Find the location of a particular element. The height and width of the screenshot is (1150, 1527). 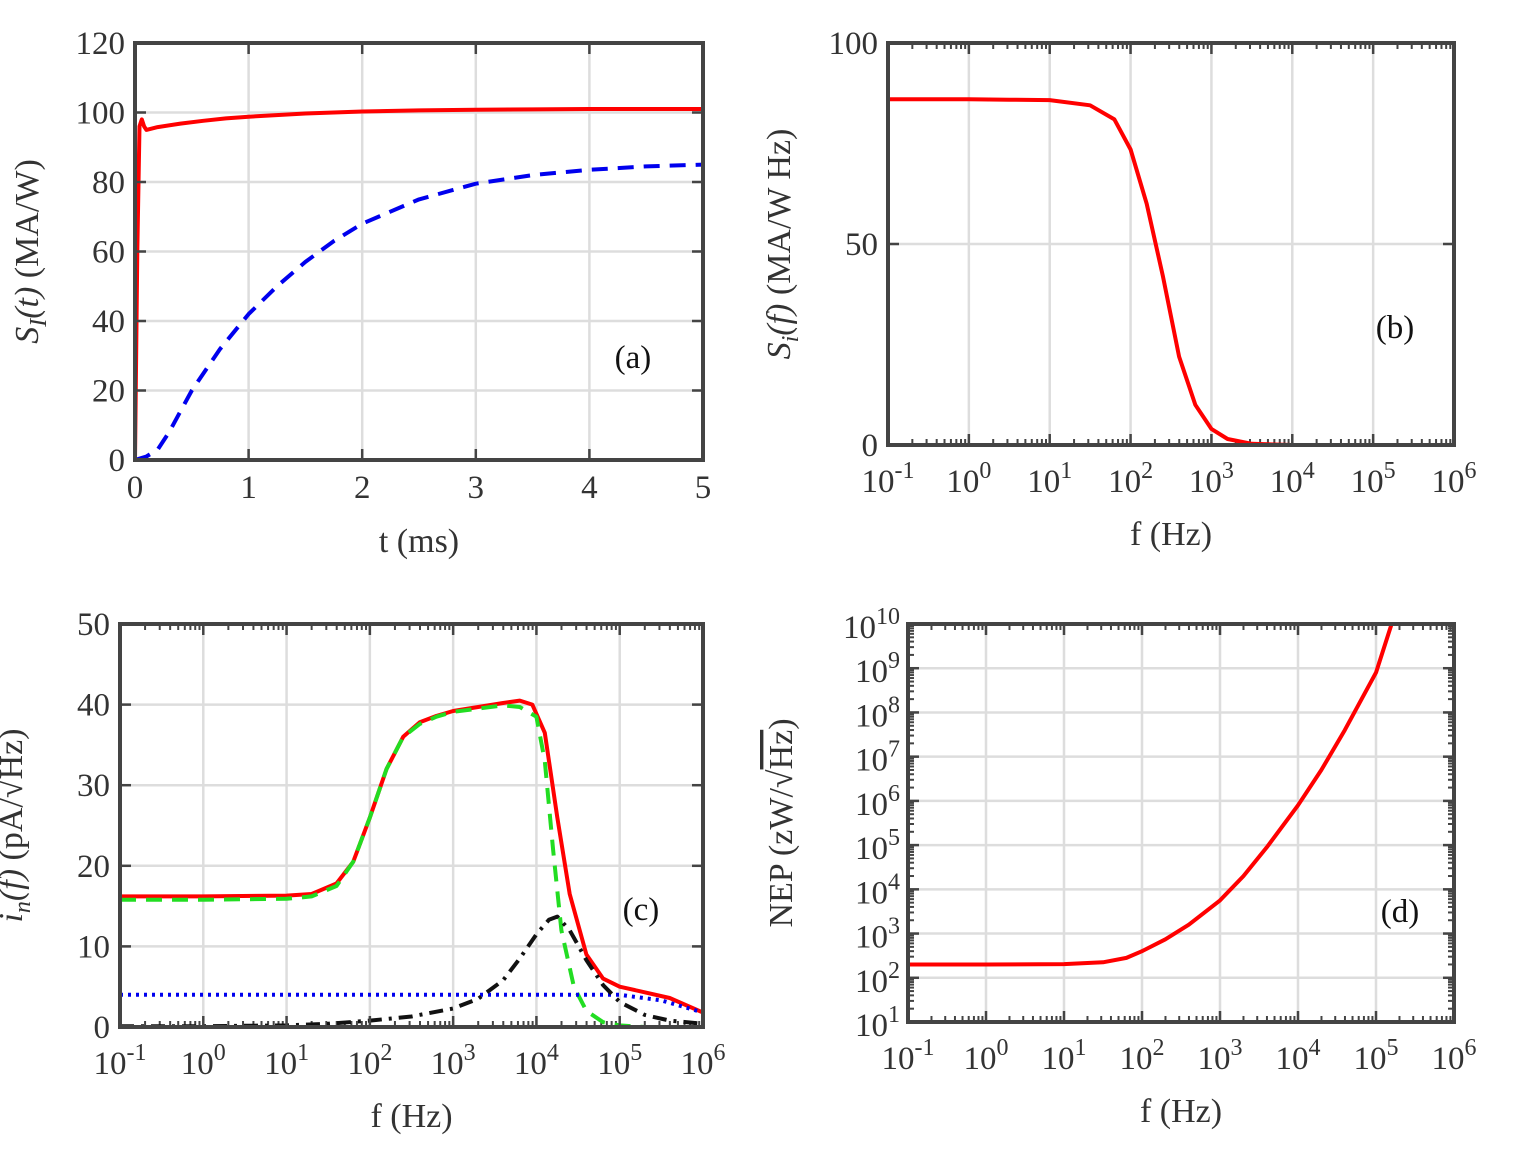

series-c-dotted-blue is located at coordinates (411, 1003).